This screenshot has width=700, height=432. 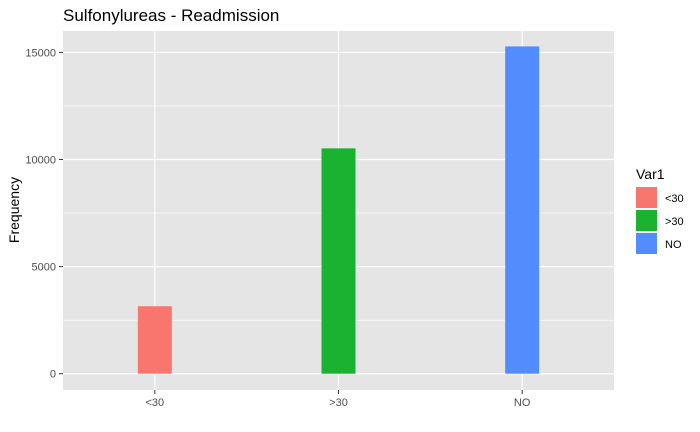 What do you see at coordinates (522, 403) in the screenshot?
I see `x-tick-label: NO` at bounding box center [522, 403].